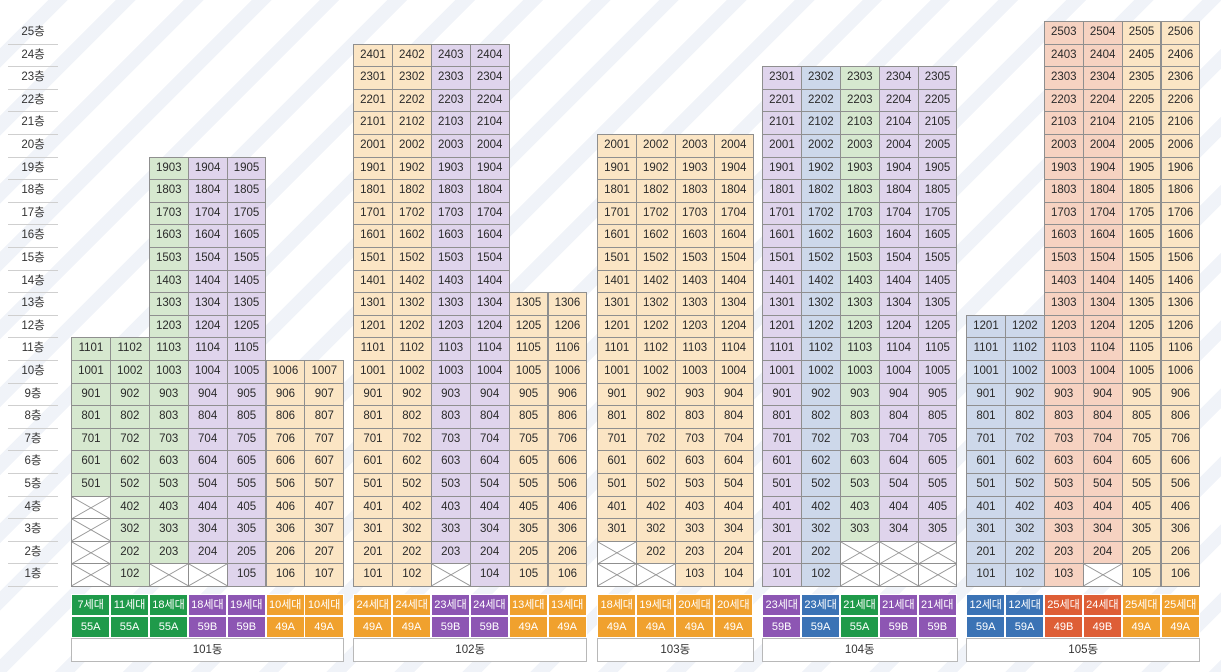  Describe the element at coordinates (1141, 552) in the screenshot. I see `unit-cell: 205` at that location.